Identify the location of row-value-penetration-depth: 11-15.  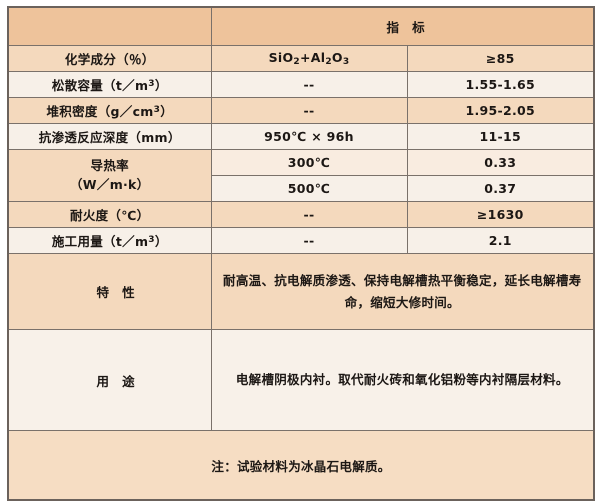
(500, 136).